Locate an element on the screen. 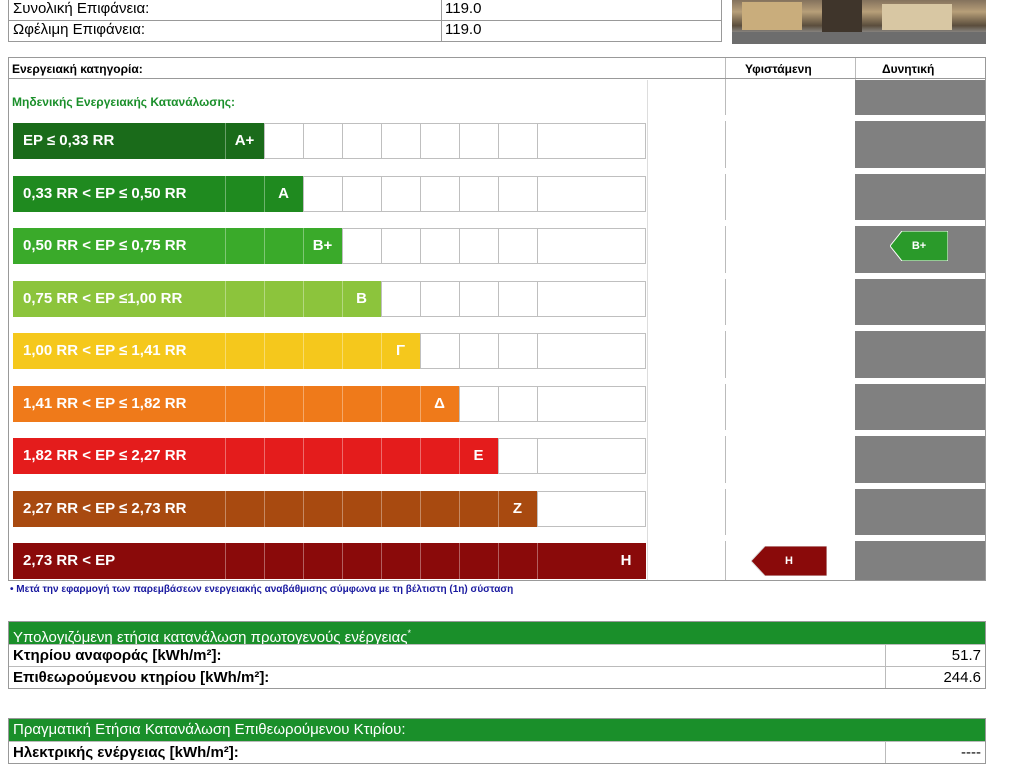 Image resolution: width=1024 pixels, height=768 pixels. rating-band-range: 2,27 RR < EP ≤ 2,73 RR is located at coordinates (105, 508).